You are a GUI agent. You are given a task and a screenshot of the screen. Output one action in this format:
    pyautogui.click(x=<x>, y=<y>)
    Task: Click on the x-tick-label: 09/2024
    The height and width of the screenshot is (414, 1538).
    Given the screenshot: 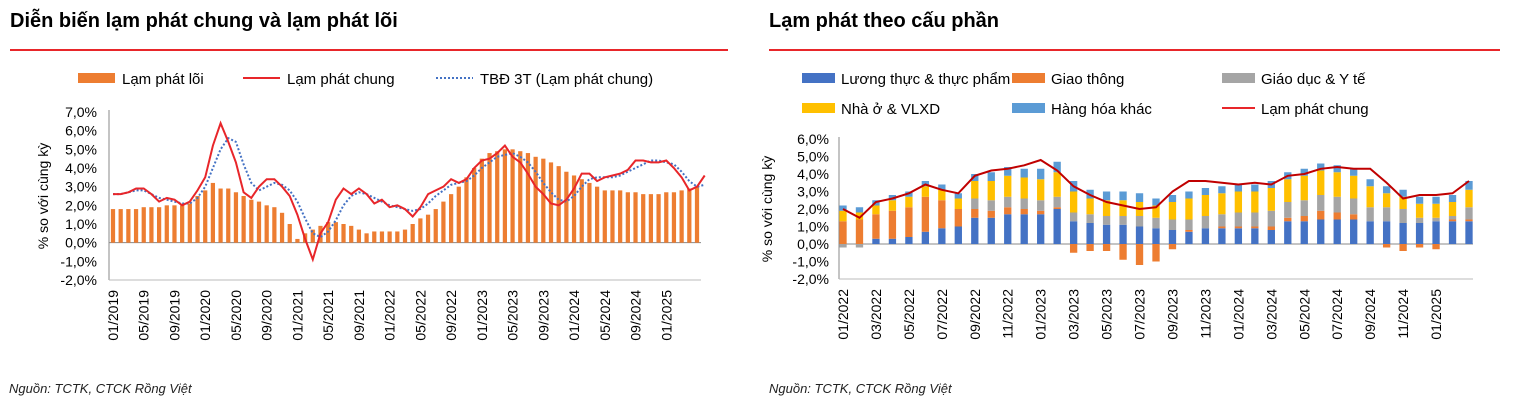 What is the action you would take?
    pyautogui.click(x=1370, y=314)
    